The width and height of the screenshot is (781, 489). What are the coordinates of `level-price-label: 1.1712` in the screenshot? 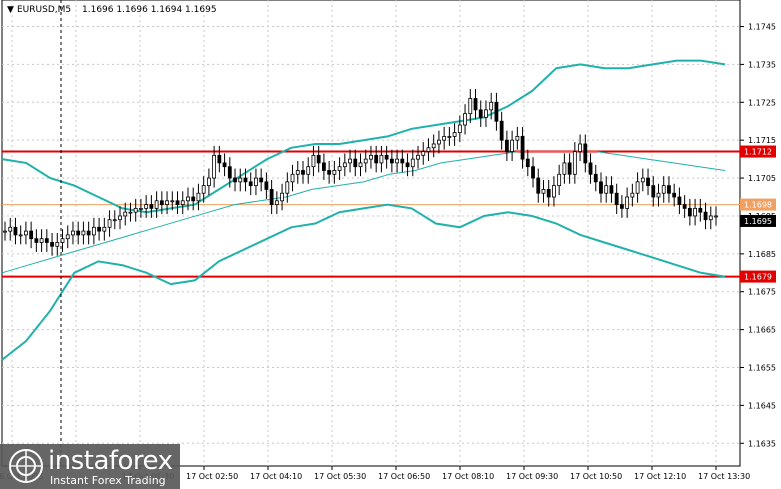 It's located at (758, 152).